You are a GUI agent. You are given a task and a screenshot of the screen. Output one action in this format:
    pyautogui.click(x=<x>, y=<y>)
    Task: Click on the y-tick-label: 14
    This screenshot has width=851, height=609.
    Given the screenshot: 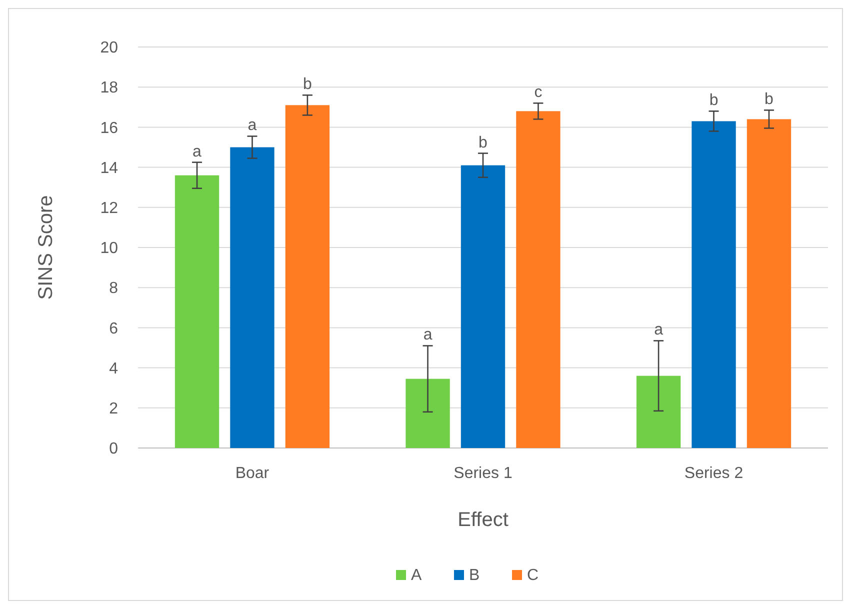 What is the action you would take?
    pyautogui.click(x=109, y=168)
    